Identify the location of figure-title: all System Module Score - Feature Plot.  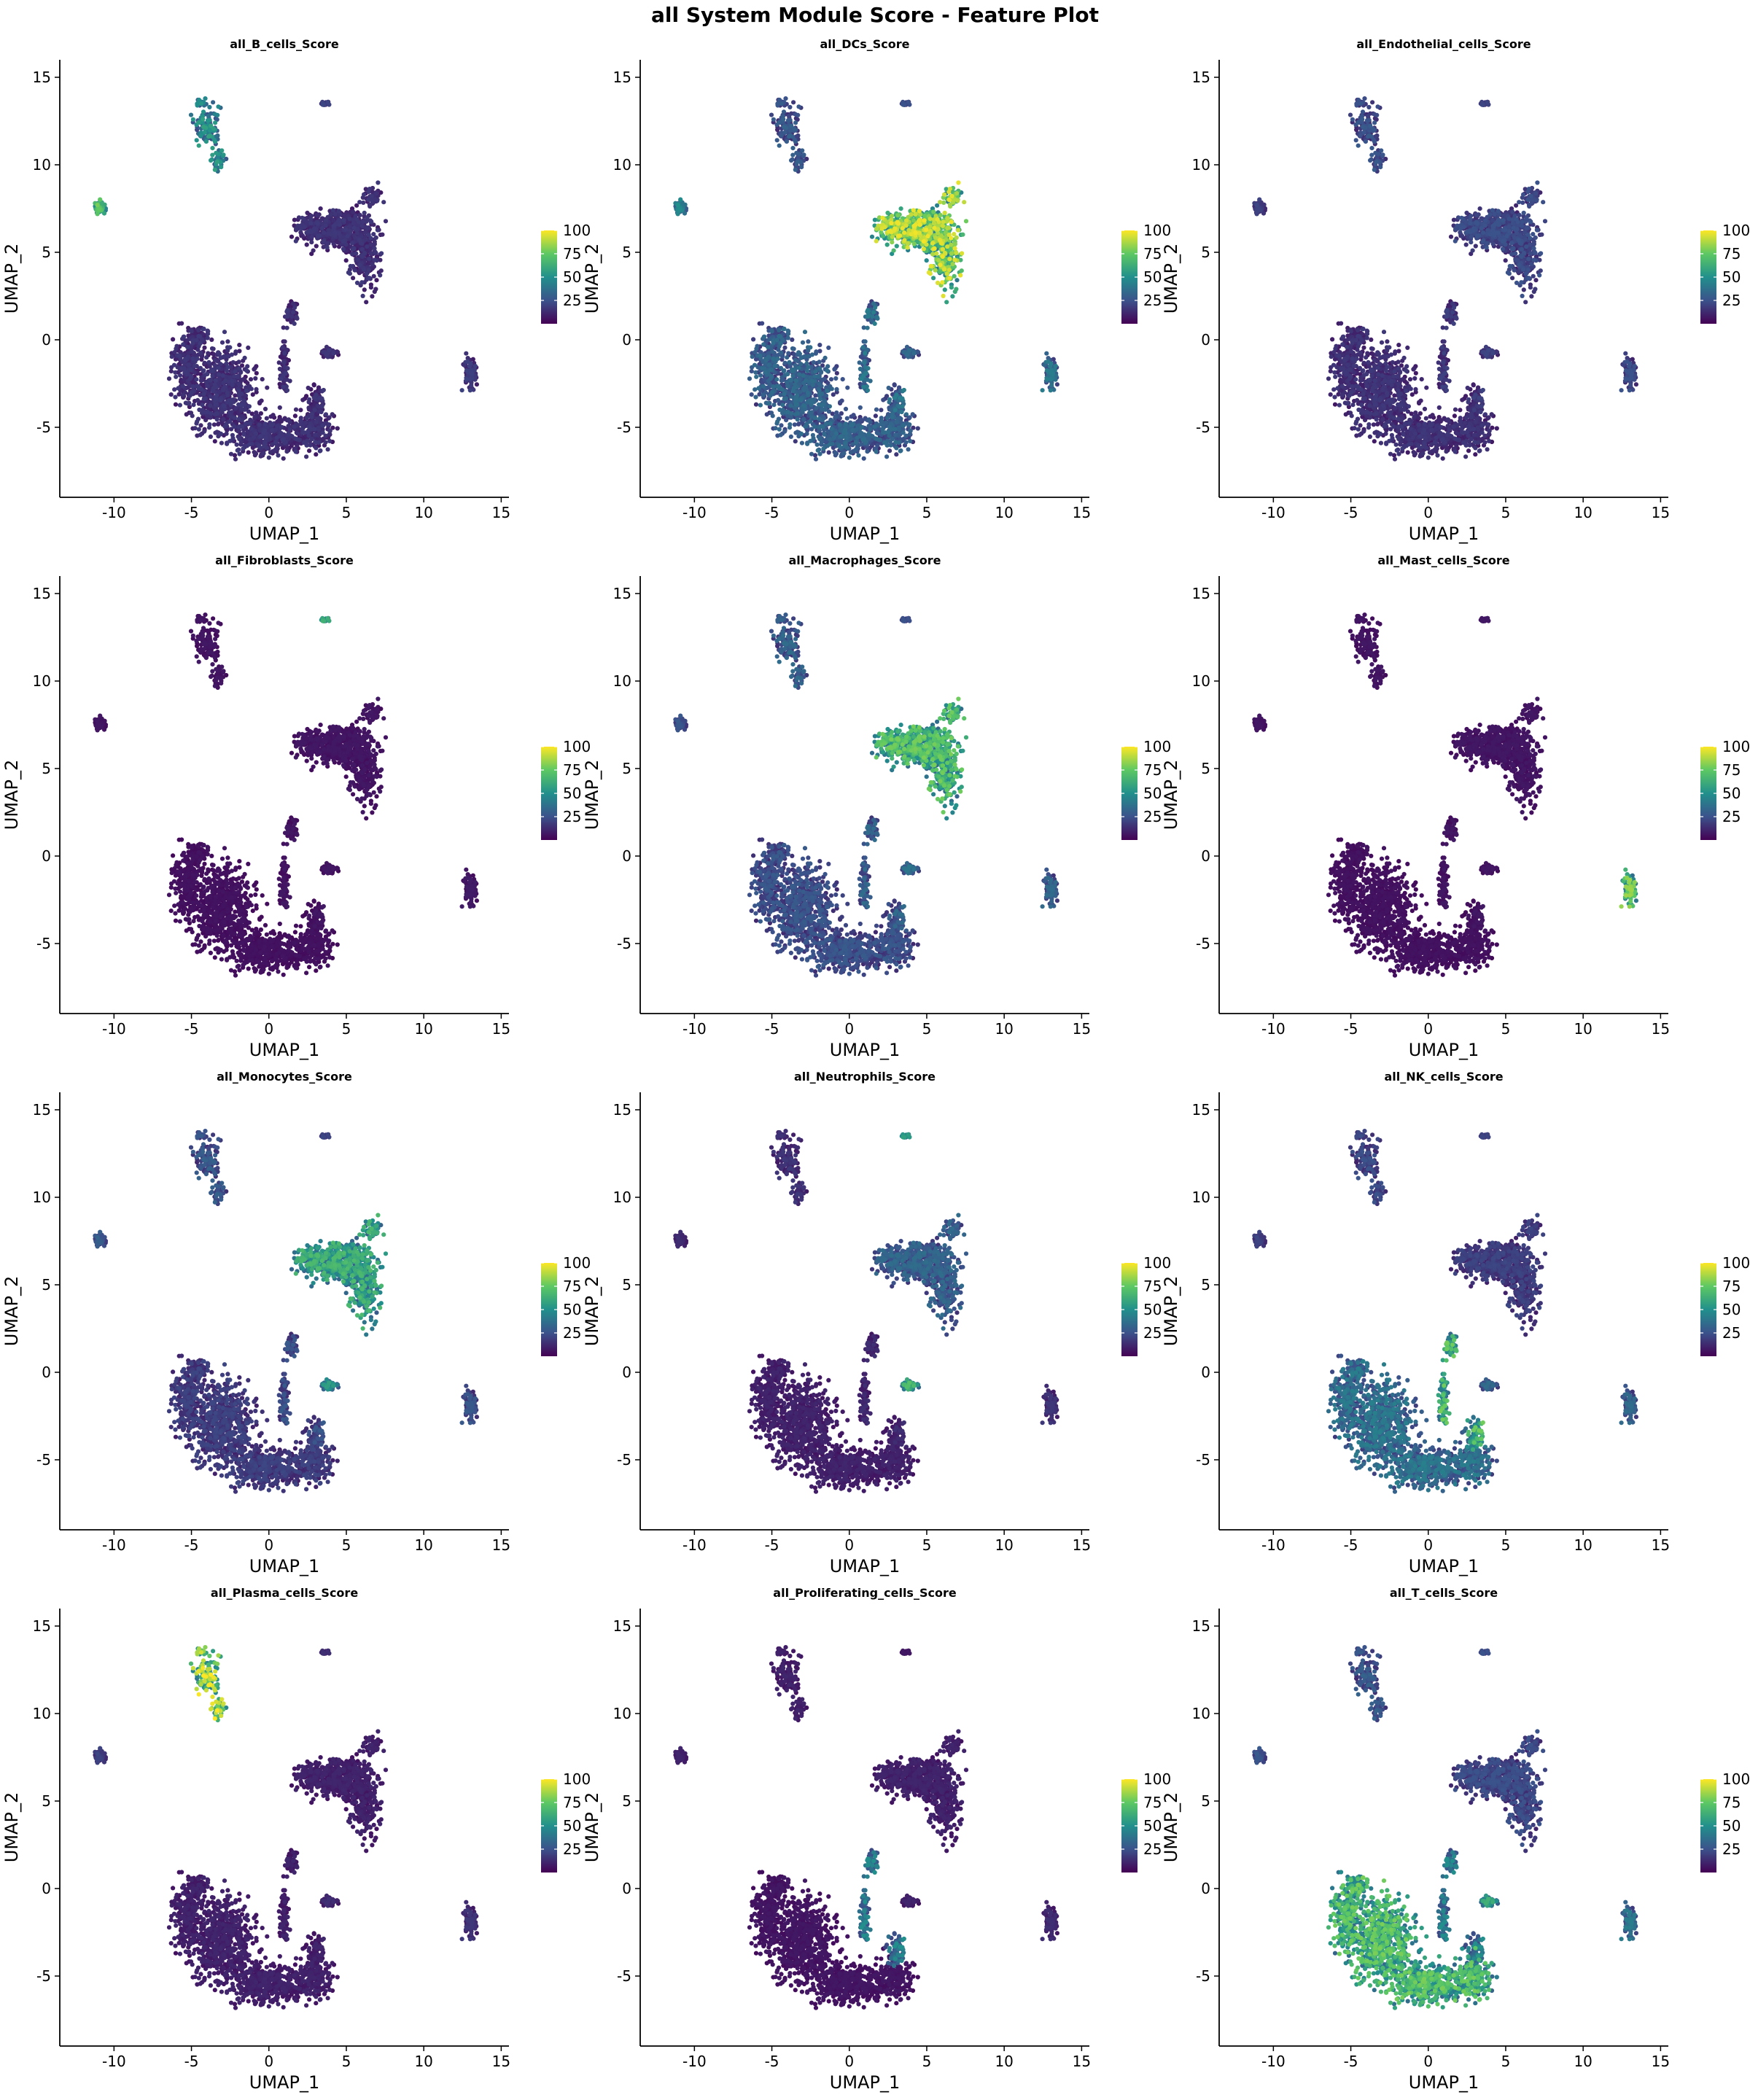
(875, 15).